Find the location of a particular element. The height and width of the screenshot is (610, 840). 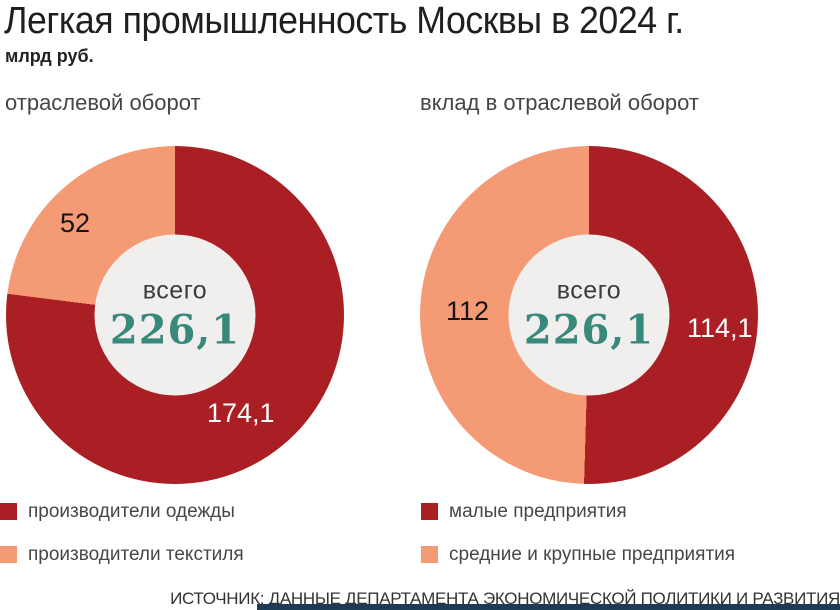

slice-value-small: 114,1 is located at coordinates (720, 328).